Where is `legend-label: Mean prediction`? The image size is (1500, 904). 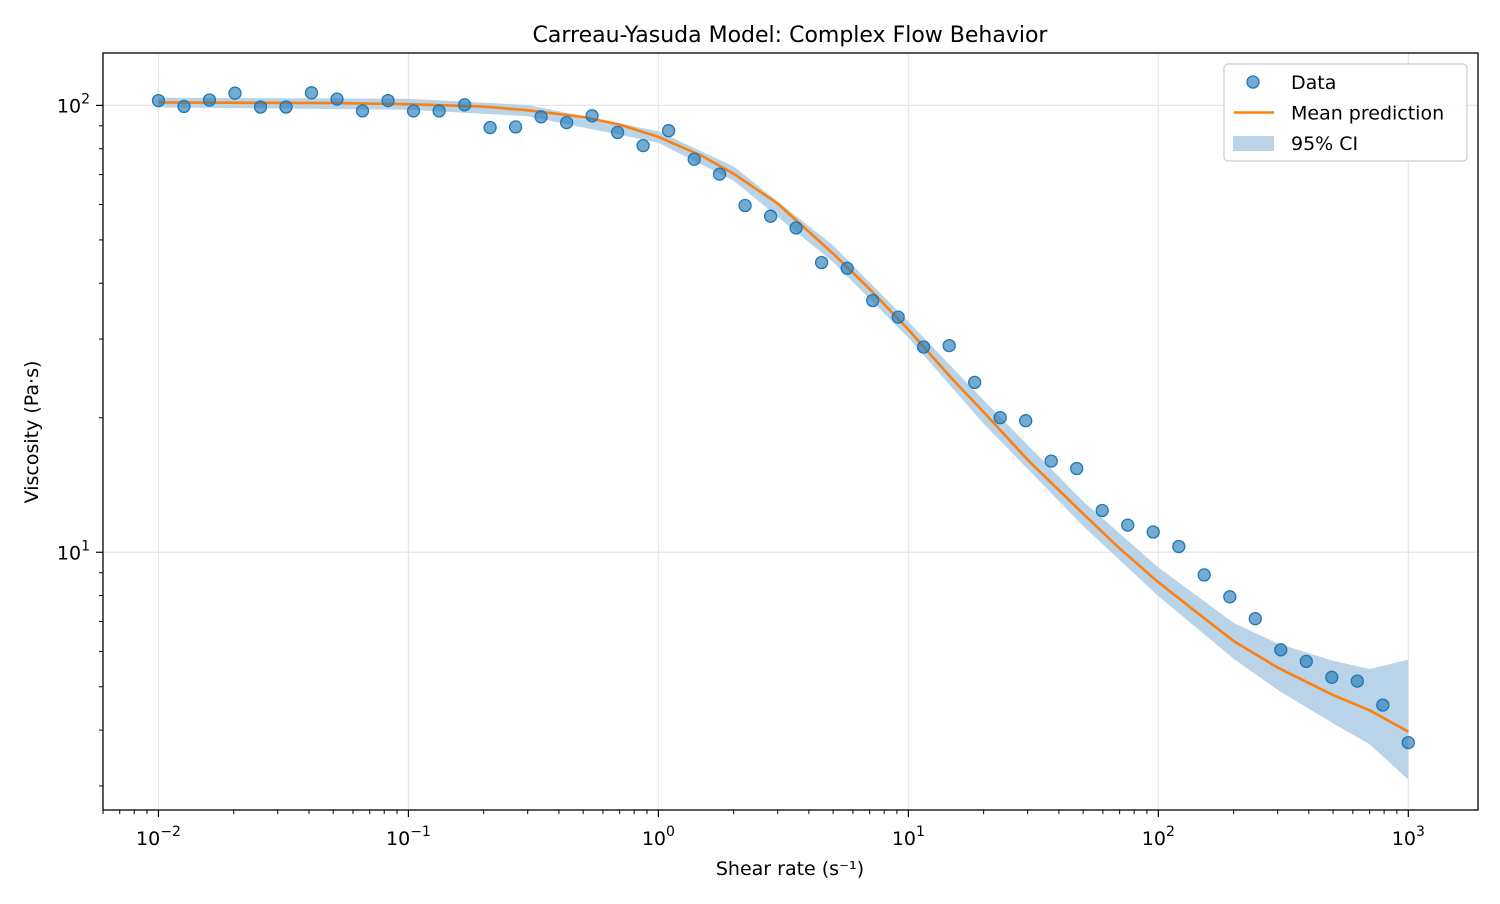 legend-label: Mean prediction is located at coordinates (1367, 114).